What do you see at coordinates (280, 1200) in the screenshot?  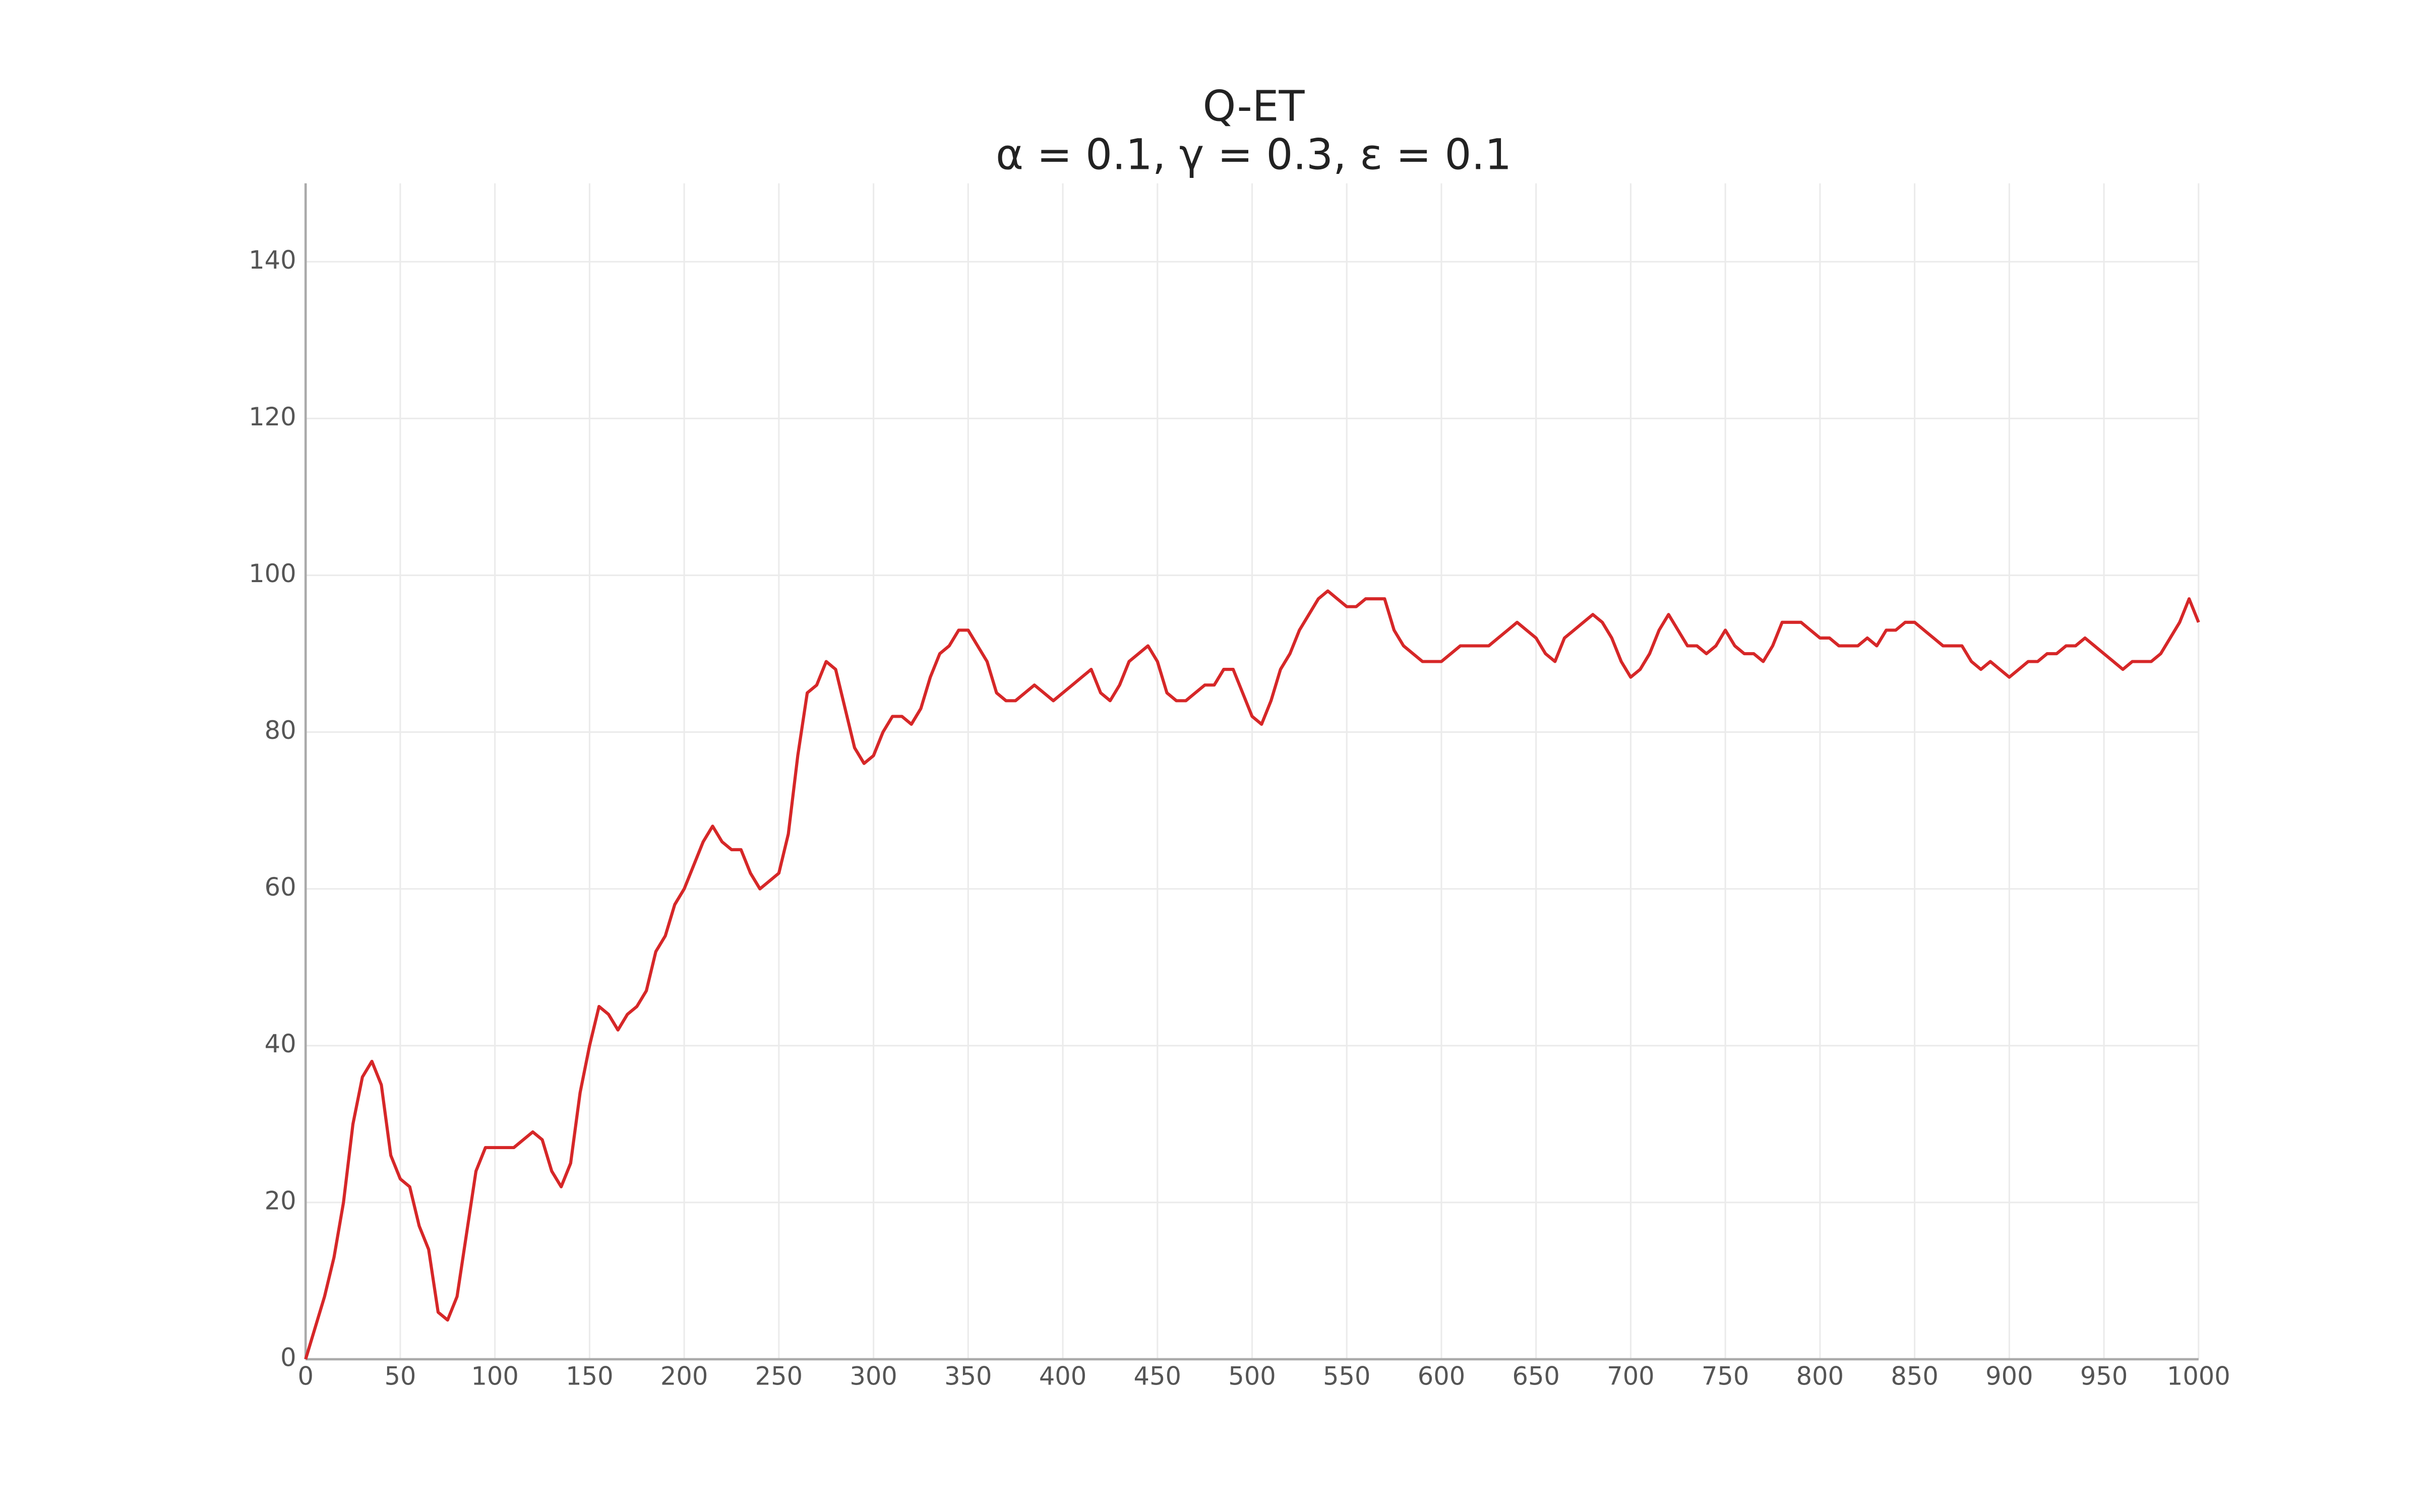 I see `y-tick-label: 20` at bounding box center [280, 1200].